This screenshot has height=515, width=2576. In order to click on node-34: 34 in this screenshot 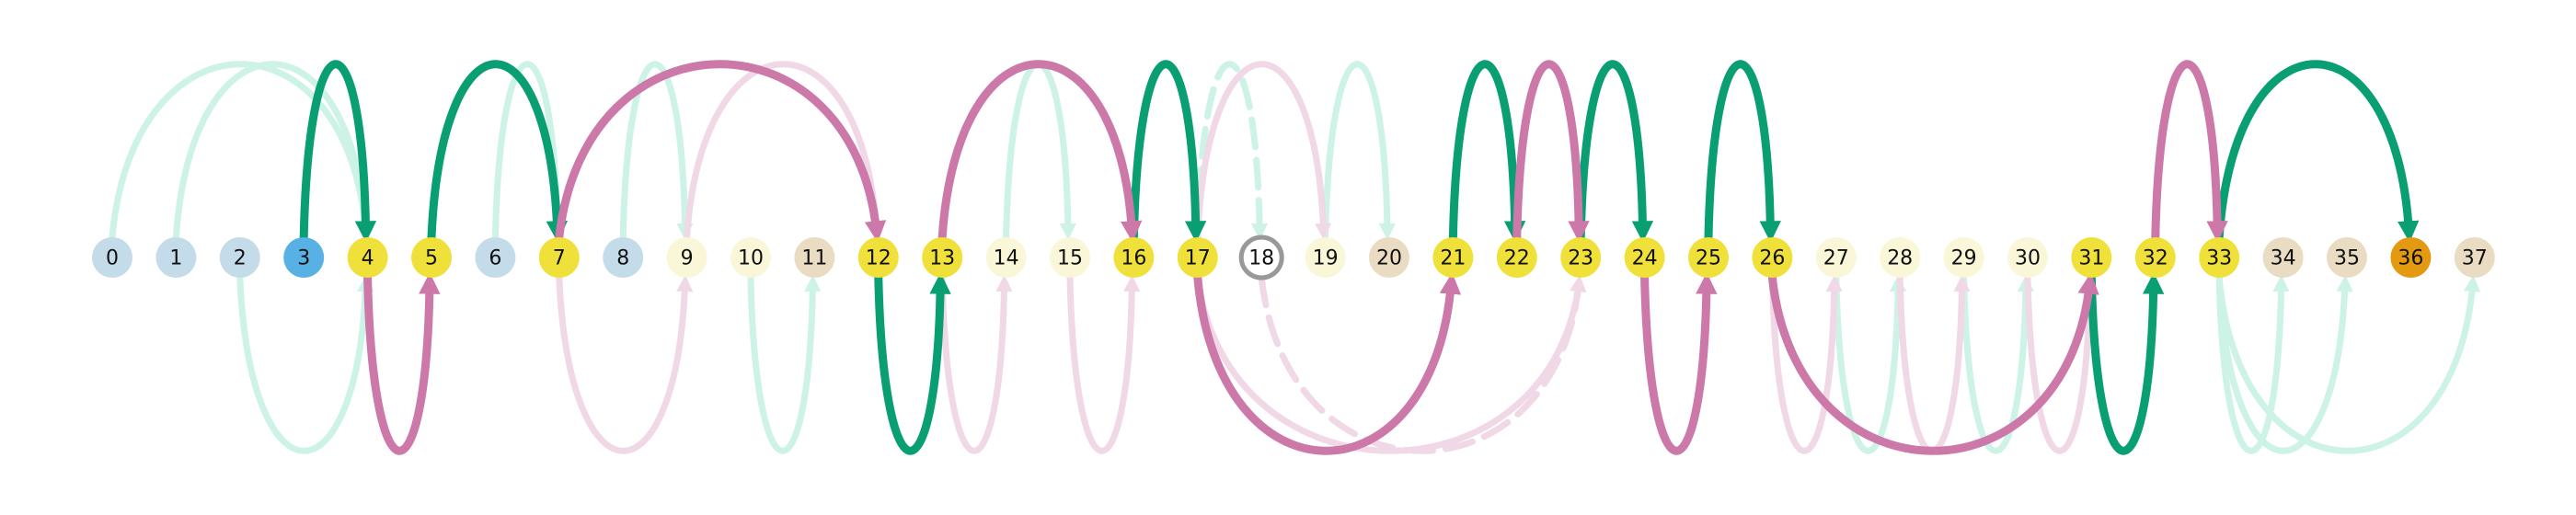, I will do `click(2283, 257)`.